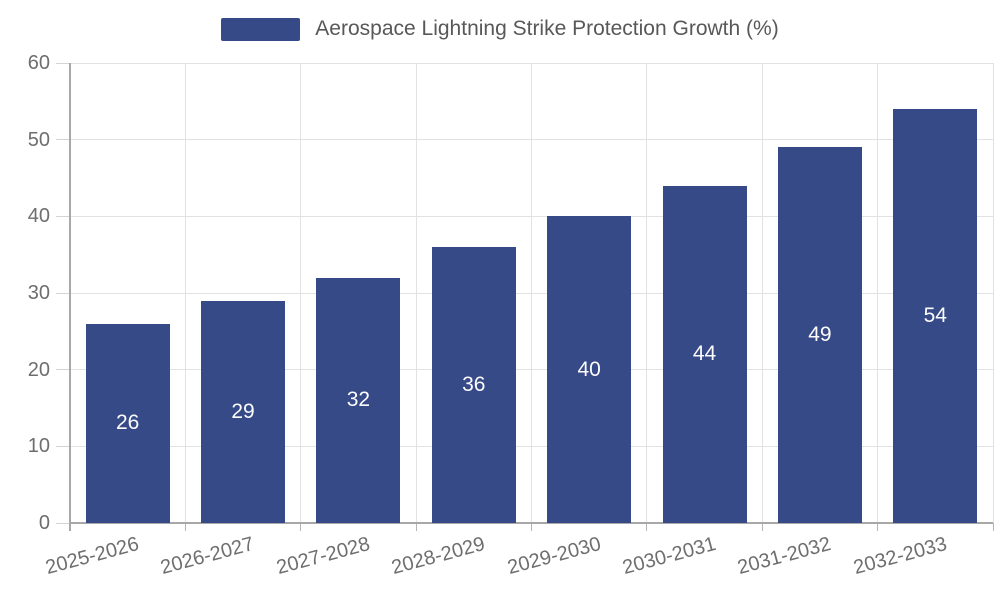 The height and width of the screenshot is (600, 1000). Describe the element at coordinates (70, 297) in the screenshot. I see `y-axis-line` at that location.